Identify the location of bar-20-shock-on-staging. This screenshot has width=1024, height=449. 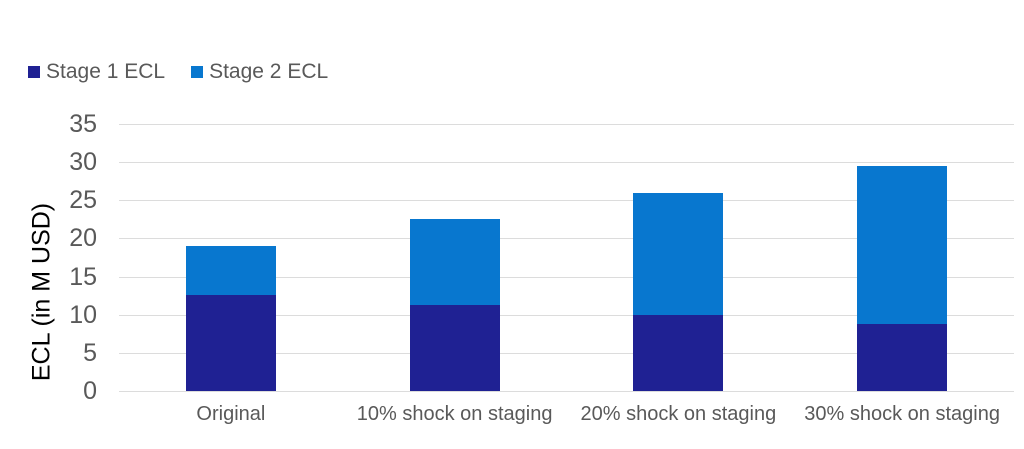
(678, 291).